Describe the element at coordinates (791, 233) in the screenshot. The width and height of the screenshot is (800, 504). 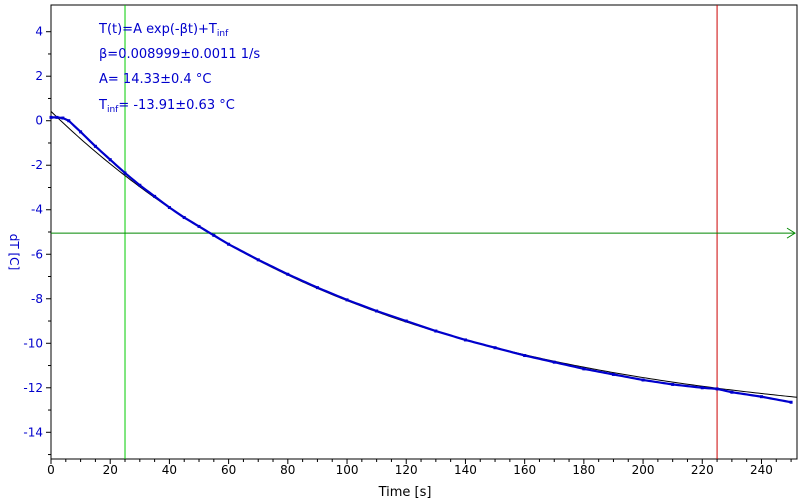
I see `threshold-arrowhead` at that location.